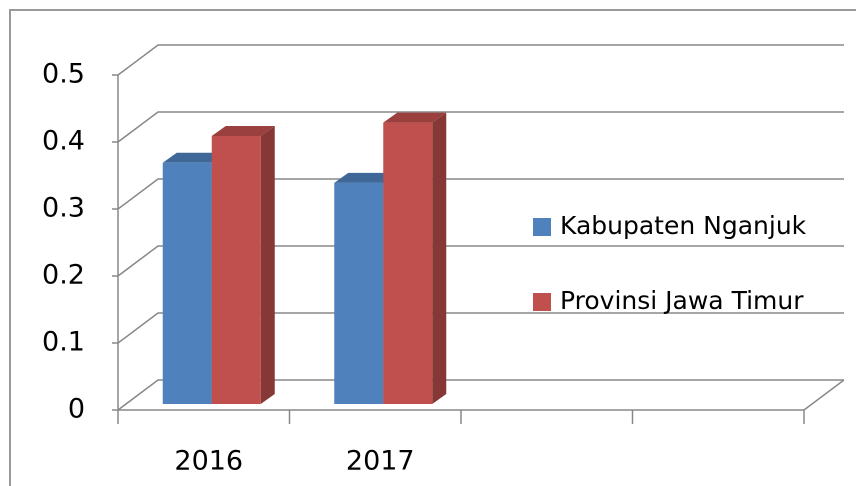 The width and height of the screenshot is (856, 486). What do you see at coordinates (63, 141) in the screenshot?
I see `y-tick-label: 0.4` at bounding box center [63, 141].